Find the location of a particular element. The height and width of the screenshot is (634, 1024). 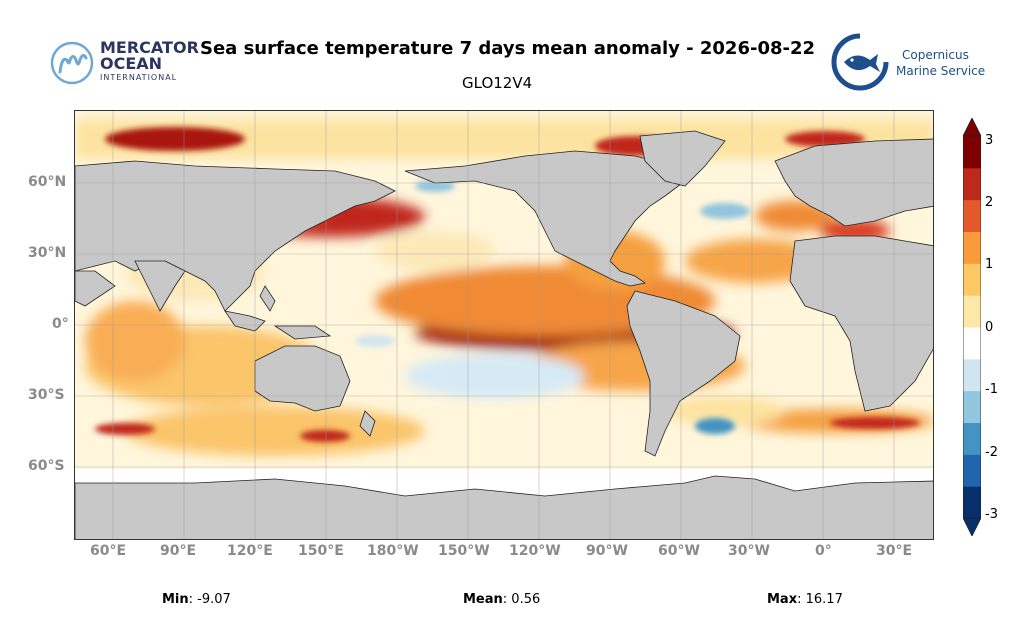

colorbar-label: -2 is located at coordinates (991, 452).